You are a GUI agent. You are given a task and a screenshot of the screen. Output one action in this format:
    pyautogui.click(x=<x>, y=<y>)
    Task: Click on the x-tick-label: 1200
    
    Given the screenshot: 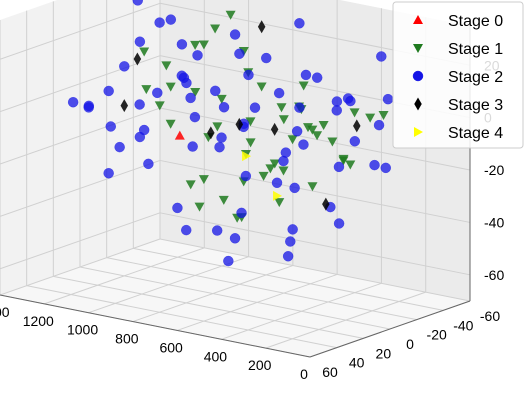 What is the action you would take?
    pyautogui.click(x=38, y=321)
    